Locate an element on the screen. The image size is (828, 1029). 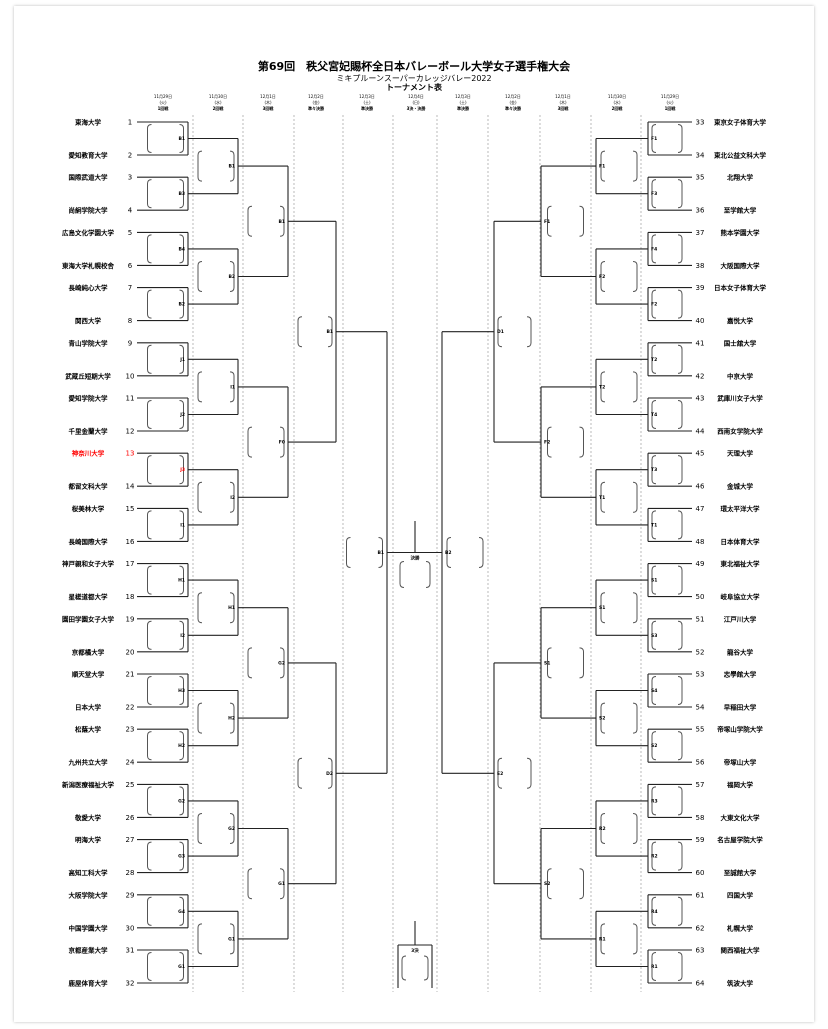
team-name: 志學館大学 is located at coordinates (740, 674).